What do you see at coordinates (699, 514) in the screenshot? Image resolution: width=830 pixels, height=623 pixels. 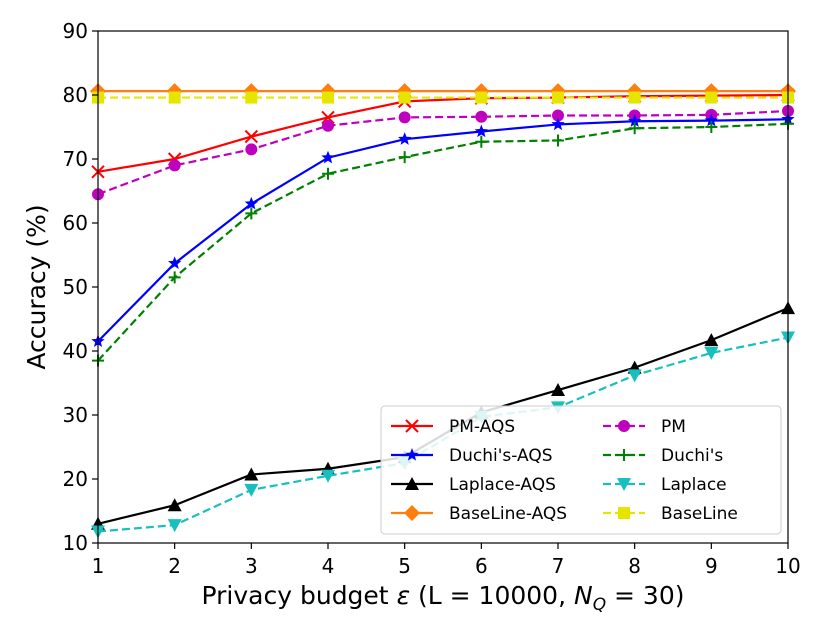 I see `legend-label: BaseLine` at bounding box center [699, 514].